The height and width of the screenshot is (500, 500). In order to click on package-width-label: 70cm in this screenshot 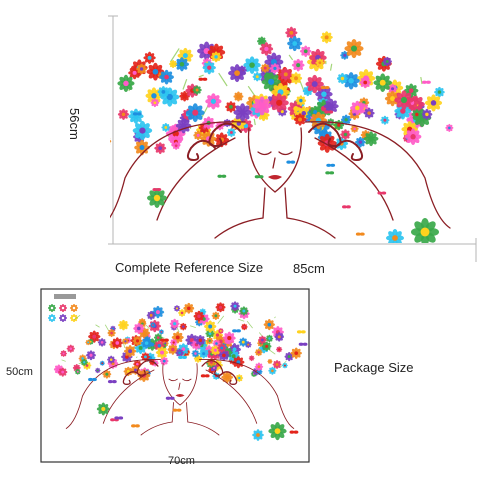, I will do `click(181, 461)`.